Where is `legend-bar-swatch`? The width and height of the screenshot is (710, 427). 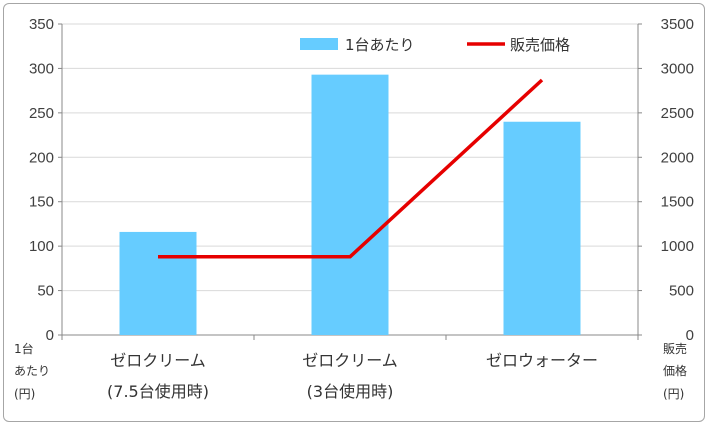
legend-bar-swatch is located at coordinates (319, 44).